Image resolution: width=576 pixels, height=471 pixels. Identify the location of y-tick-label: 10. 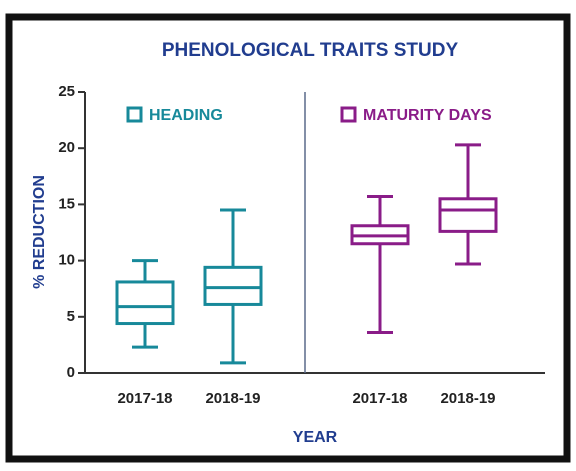
(66, 260).